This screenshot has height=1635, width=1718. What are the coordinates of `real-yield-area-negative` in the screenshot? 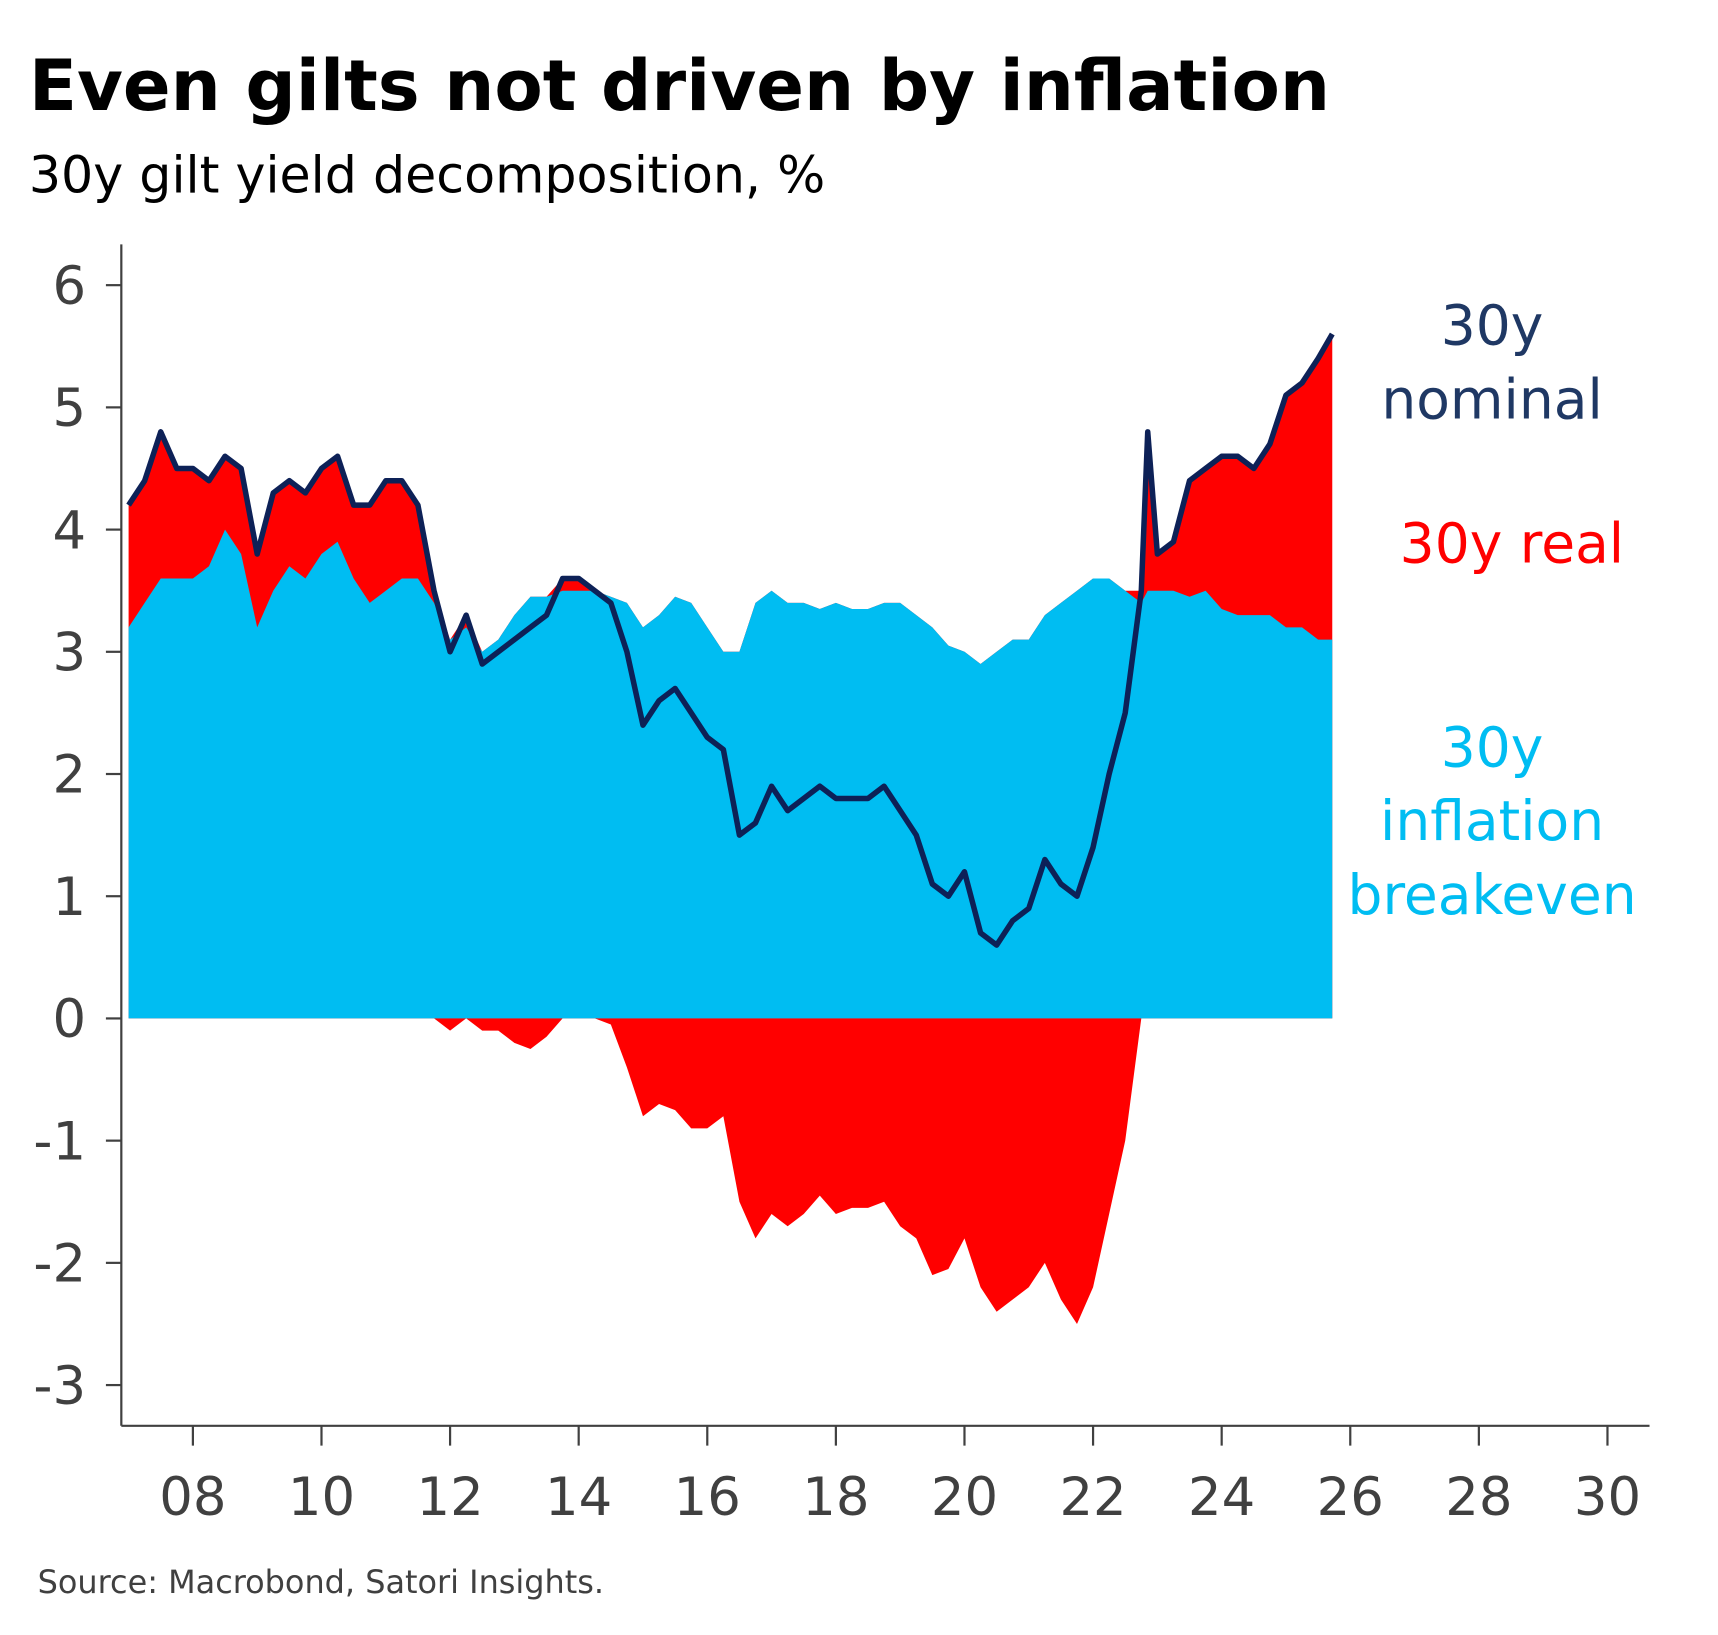 It's located at (730, 1171).